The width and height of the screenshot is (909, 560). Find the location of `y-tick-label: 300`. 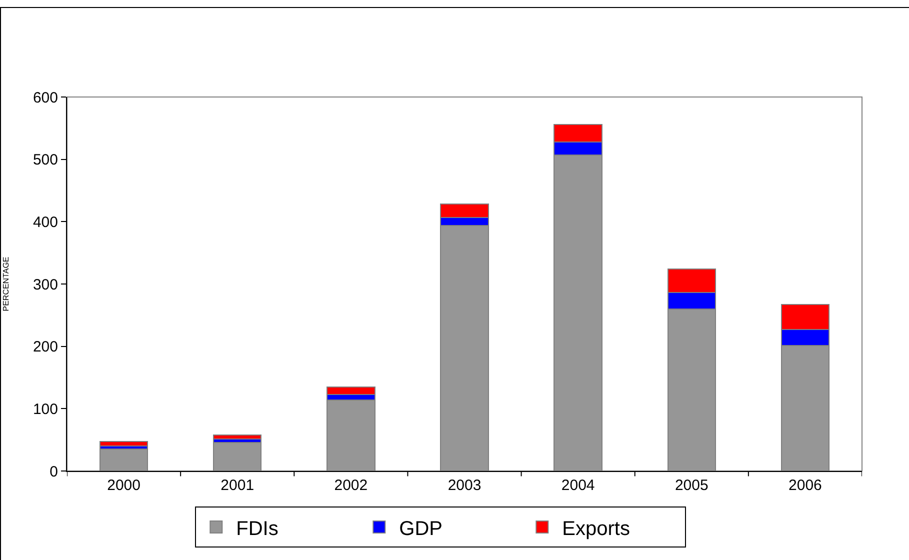

y-tick-label: 300 is located at coordinates (45, 285).